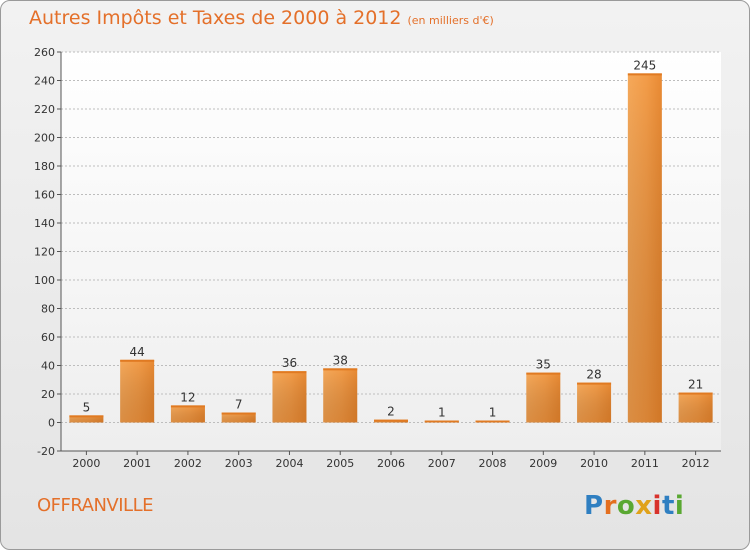  Describe the element at coordinates (289, 397) in the screenshot. I see `bar-shade-2004` at that location.